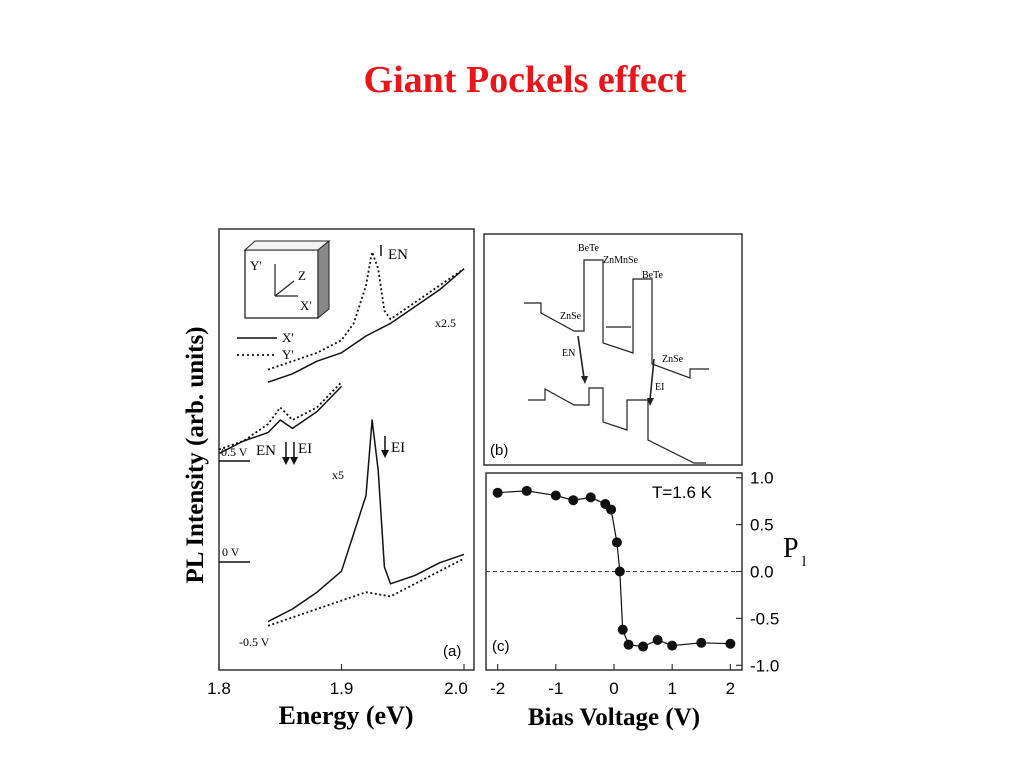 The width and height of the screenshot is (1024, 768). I want to click on scale-x5: x5, so click(338, 475).